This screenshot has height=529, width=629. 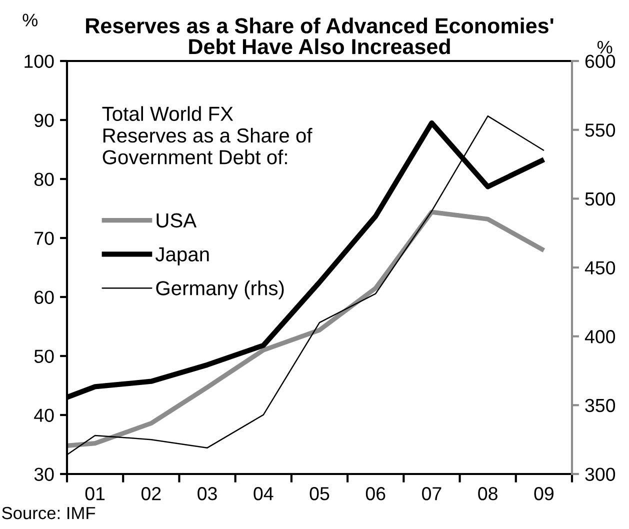 I want to click on y-tick-label: 30, so click(x=44, y=474).